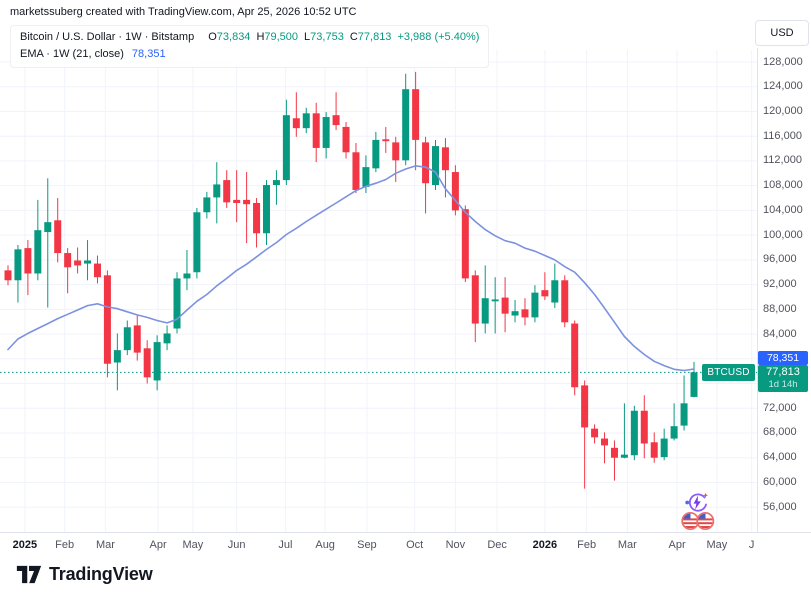 This screenshot has height=600, width=811. What do you see at coordinates (285, 545) in the screenshot?
I see `time-tick-label: Jul` at bounding box center [285, 545].